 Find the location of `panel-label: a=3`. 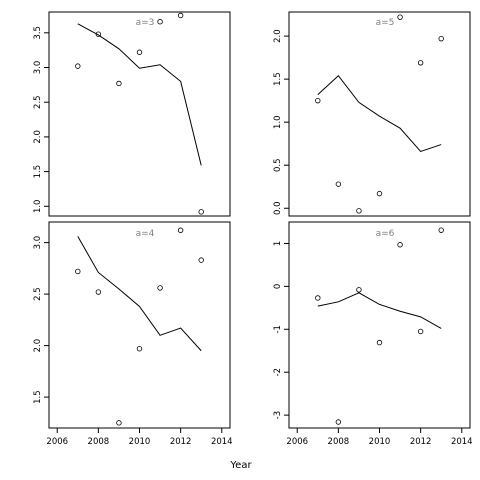

panel-label: a=3 is located at coordinates (145, 23).